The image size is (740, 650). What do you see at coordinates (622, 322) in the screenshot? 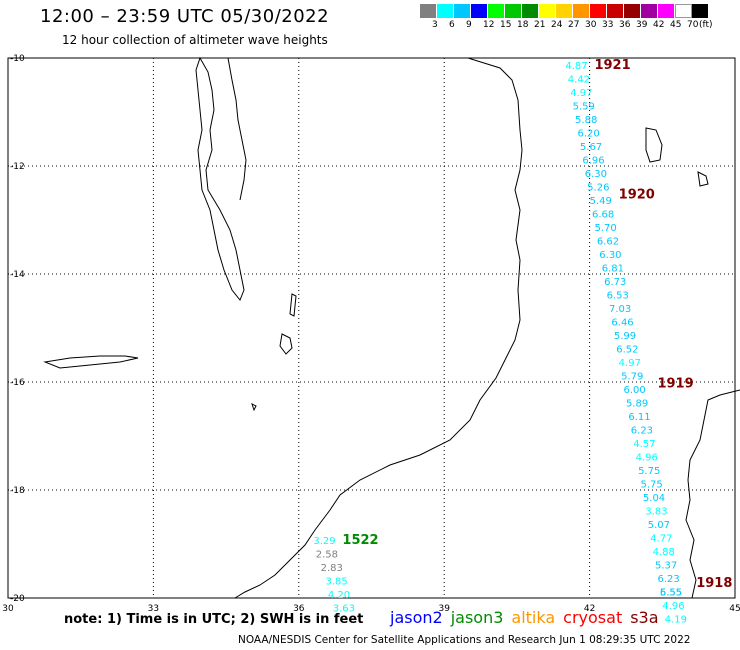
I see `wave-height-label: 6.46` at bounding box center [622, 322].